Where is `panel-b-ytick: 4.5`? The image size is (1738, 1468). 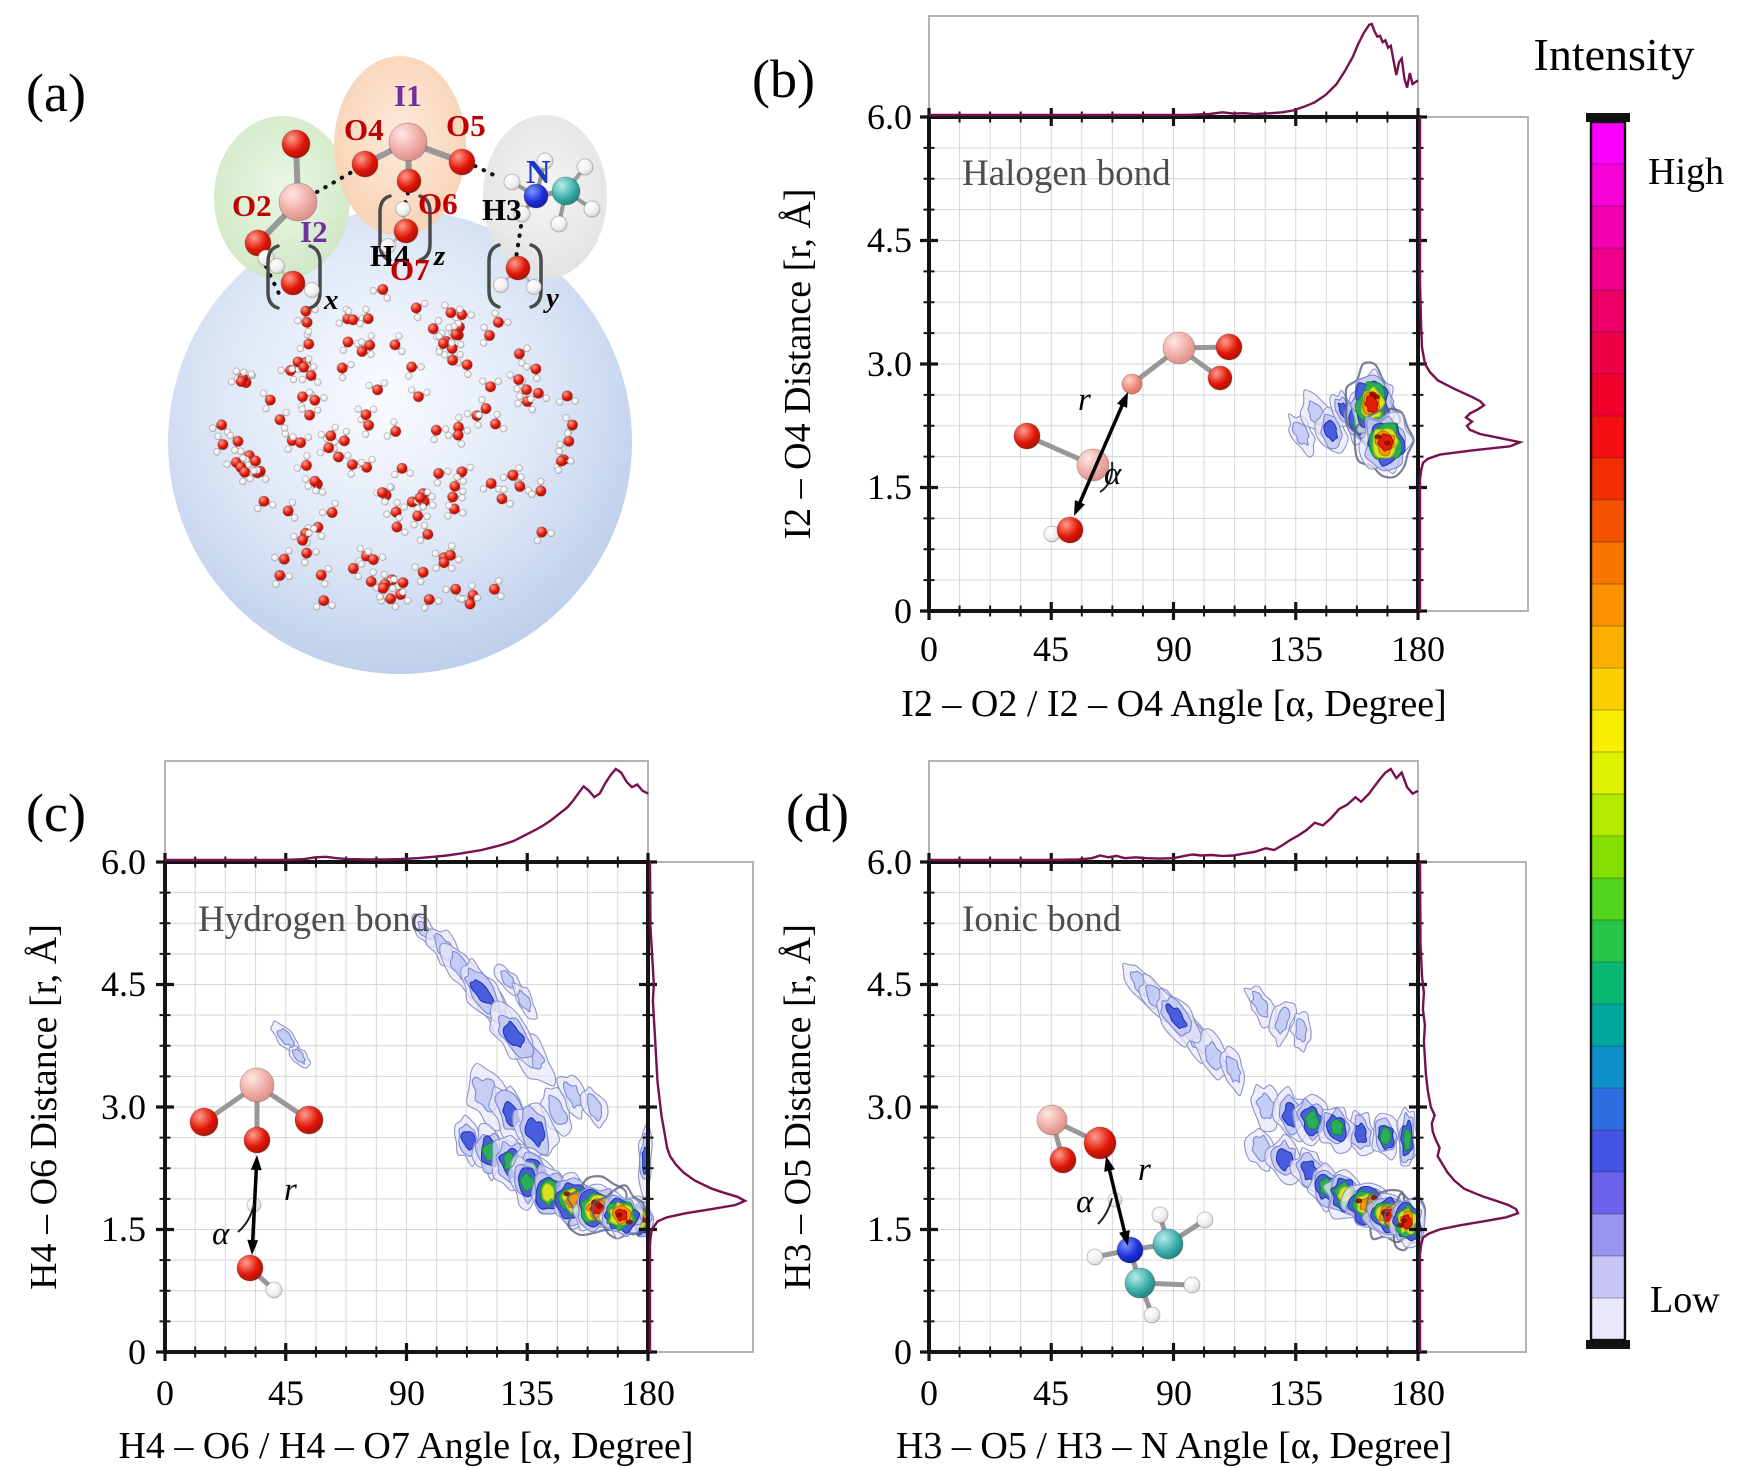
panel-b-ytick: 4.5 is located at coordinates (889, 240).